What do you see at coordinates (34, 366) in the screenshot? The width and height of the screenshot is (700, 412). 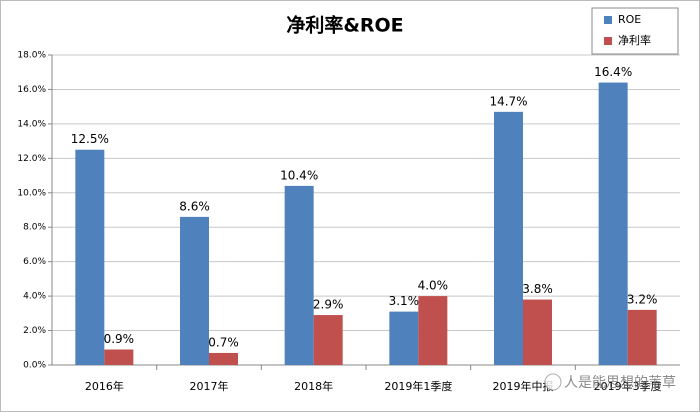 I see `y-tick-label: 0.0%` at bounding box center [34, 366].